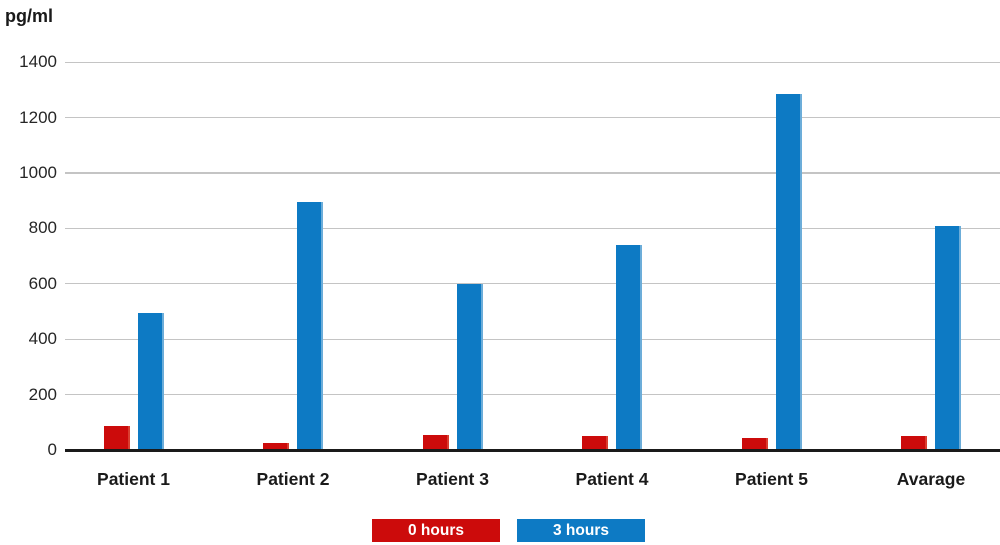 The height and width of the screenshot is (545, 1000). What do you see at coordinates (914, 442) in the screenshot?
I see `bar-0-hours-avarage` at bounding box center [914, 442].